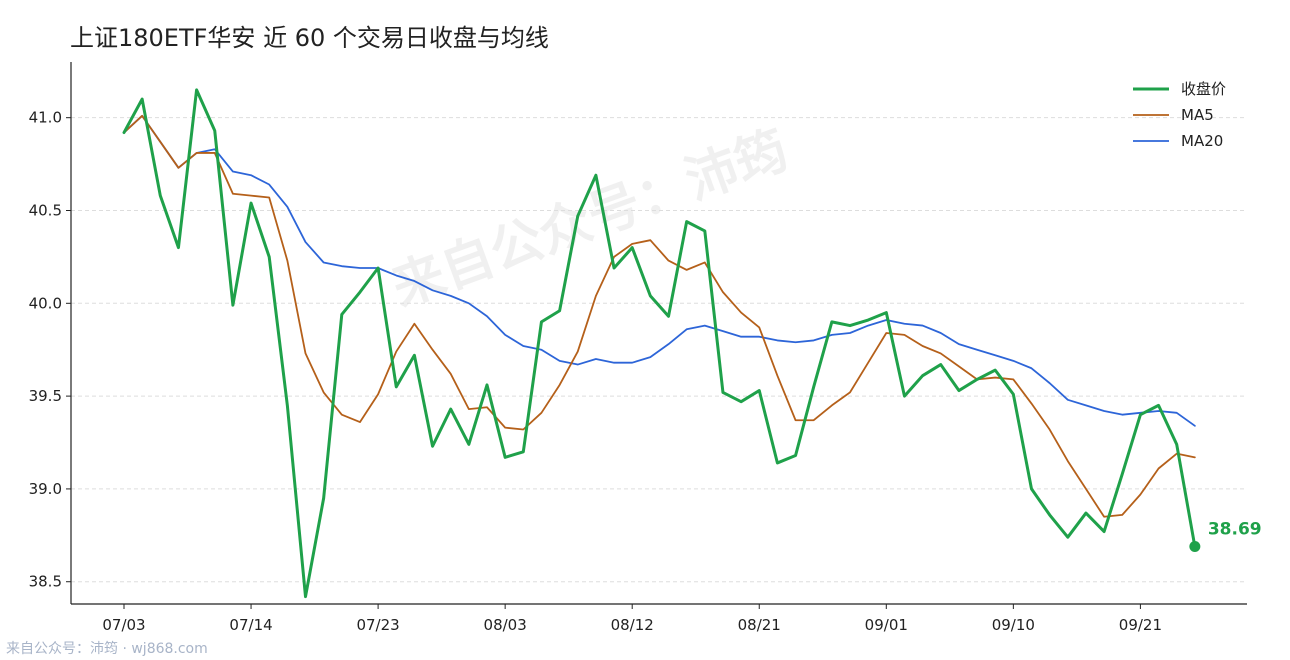 Image resolution: width=1290 pixels, height=660 pixels. What do you see at coordinates (1013, 625) in the screenshot?
I see `x-tick-label: 09/10` at bounding box center [1013, 625].